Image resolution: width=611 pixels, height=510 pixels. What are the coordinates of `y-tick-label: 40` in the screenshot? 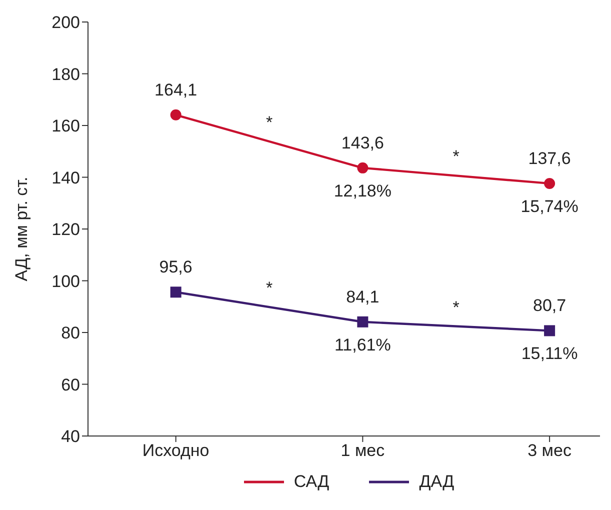 It's located at (70, 436).